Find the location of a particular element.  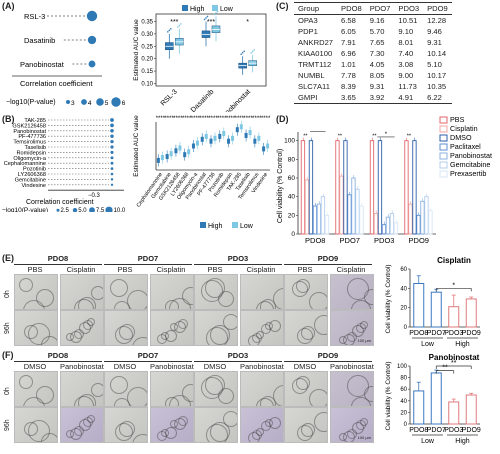

x-axis-label: Correlation coefficient is located at coordinates (56, 83).